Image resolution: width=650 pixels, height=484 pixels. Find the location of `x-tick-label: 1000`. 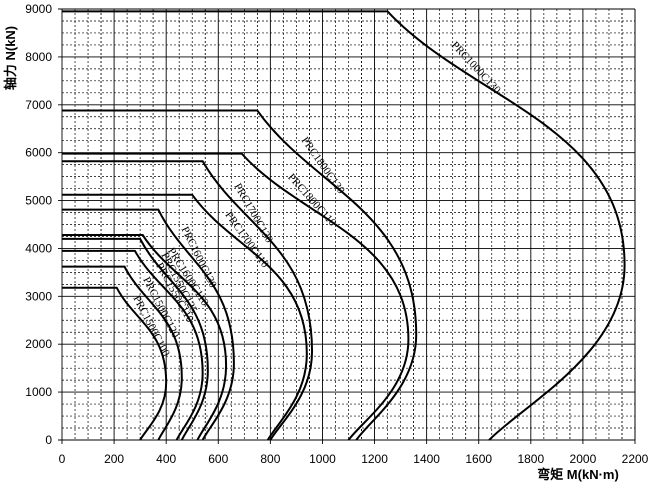

x-tick-label: 1000 is located at coordinates (322, 459).